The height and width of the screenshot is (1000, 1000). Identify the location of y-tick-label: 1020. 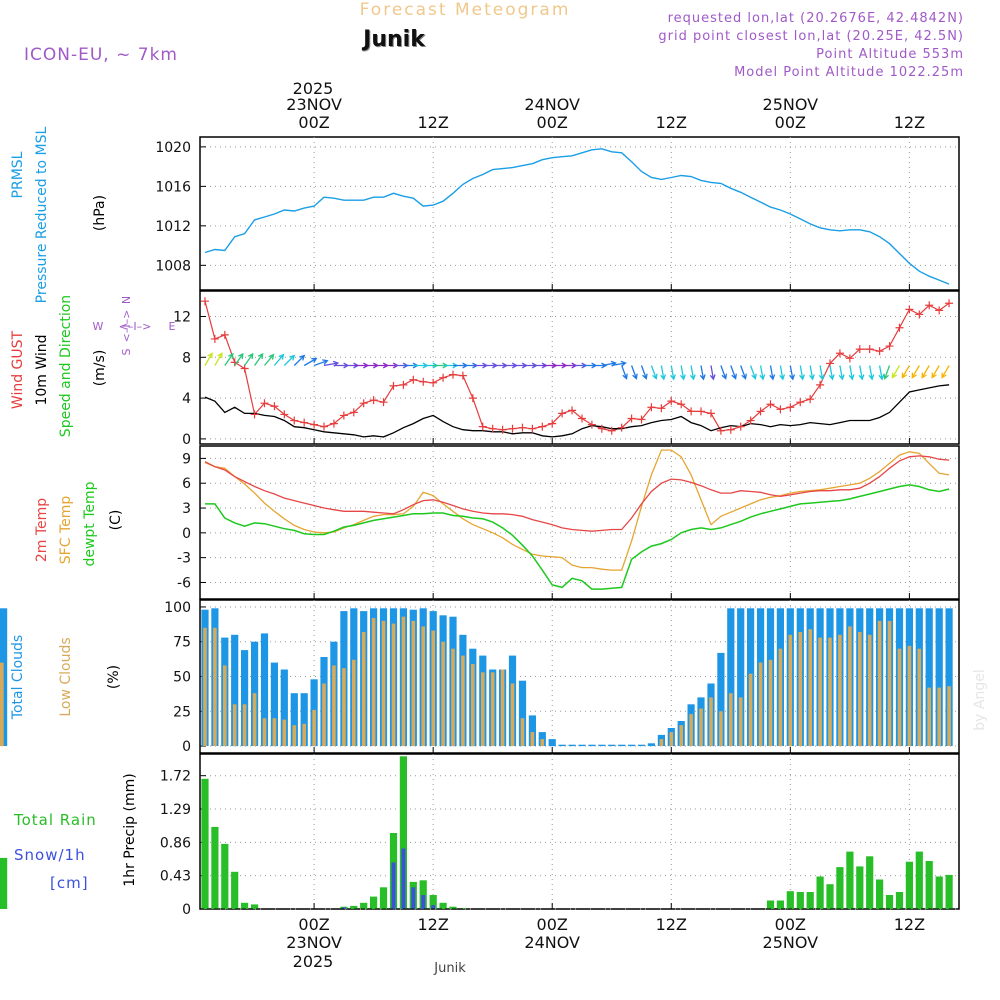
(173, 148).